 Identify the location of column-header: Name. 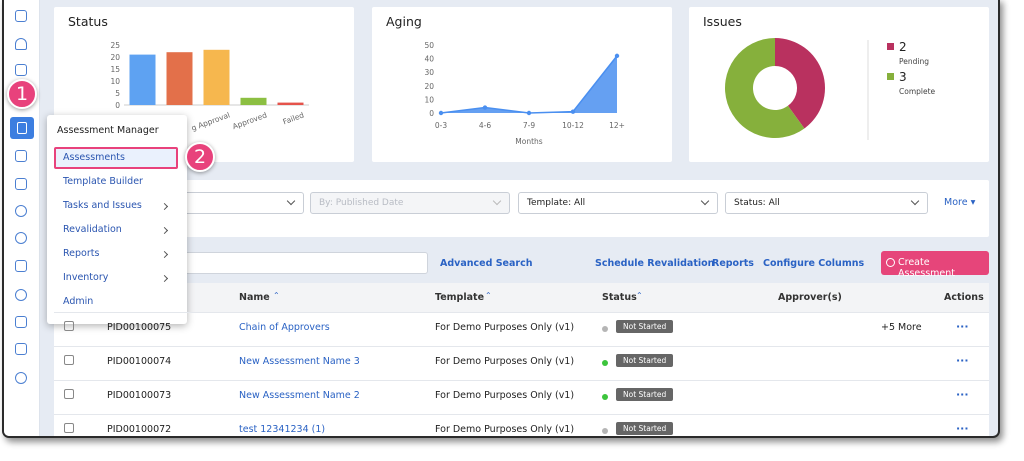
(254, 297).